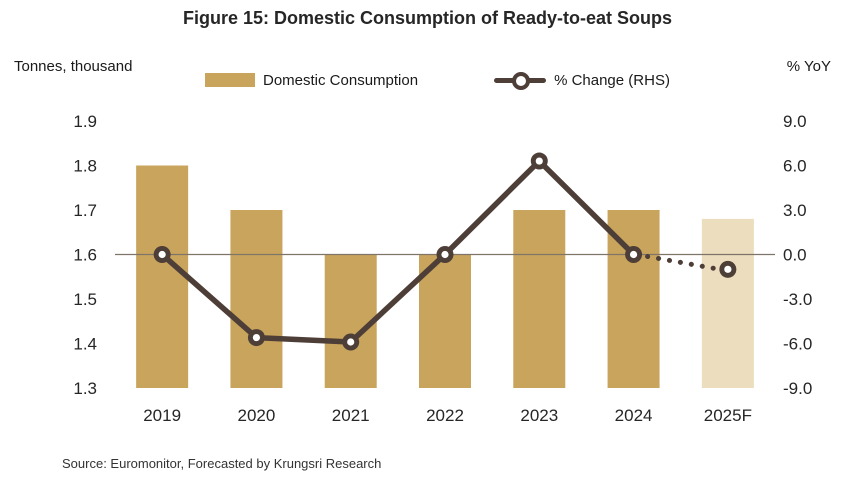 This screenshot has width=855, height=499. Describe the element at coordinates (341, 80) in the screenshot. I see `legend-bar-label: Domestic Consumption` at that location.